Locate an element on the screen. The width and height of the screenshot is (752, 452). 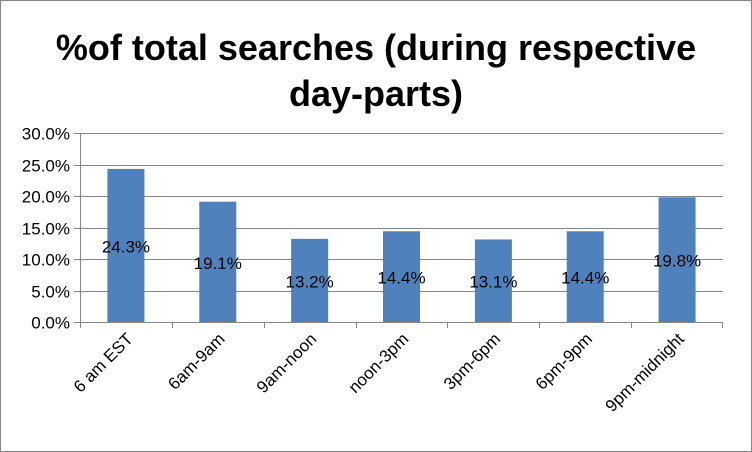
data-label: 19.1% is located at coordinates (218, 263).